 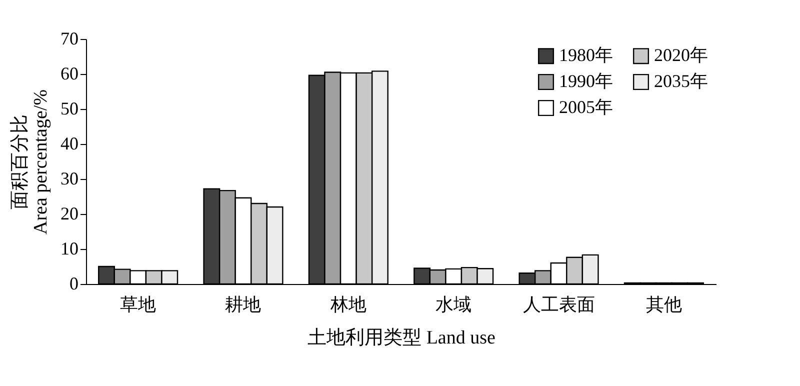 I want to click on y-tick-label: 10, so click(x=69, y=248).